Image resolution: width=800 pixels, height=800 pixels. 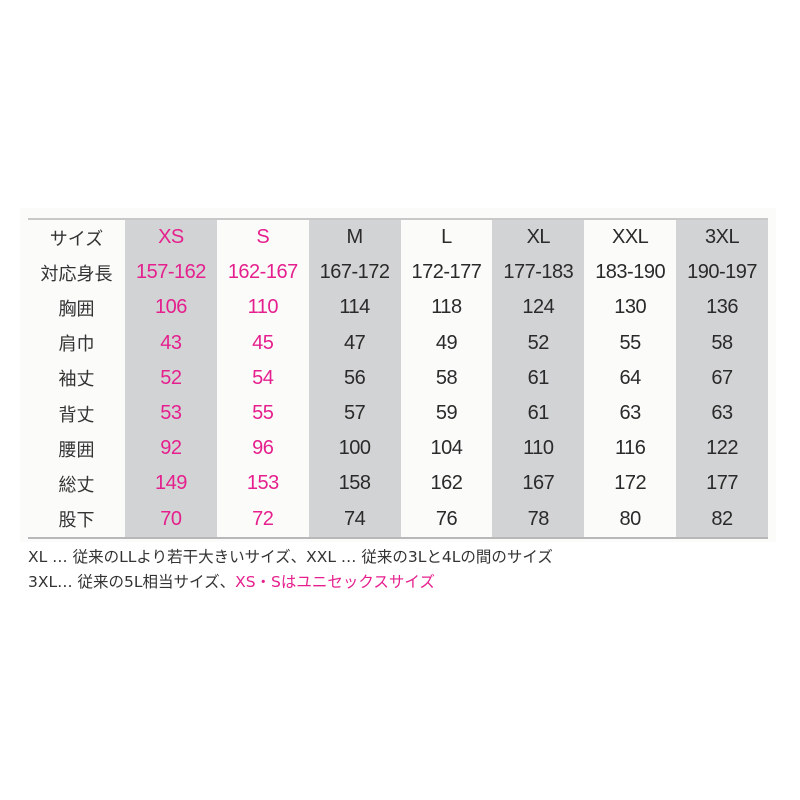 I want to click on size-header: XS, so click(x=171, y=237).